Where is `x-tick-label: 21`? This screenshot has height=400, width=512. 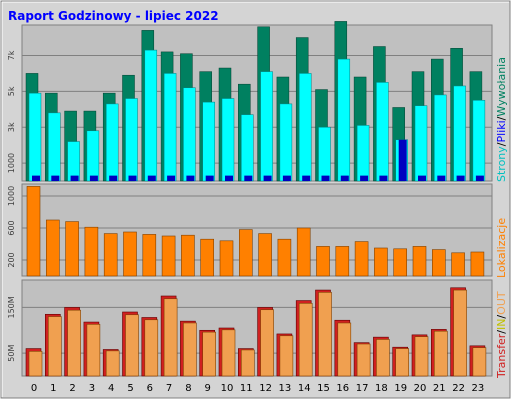
x-tick-label: 21 is located at coordinates (439, 388).